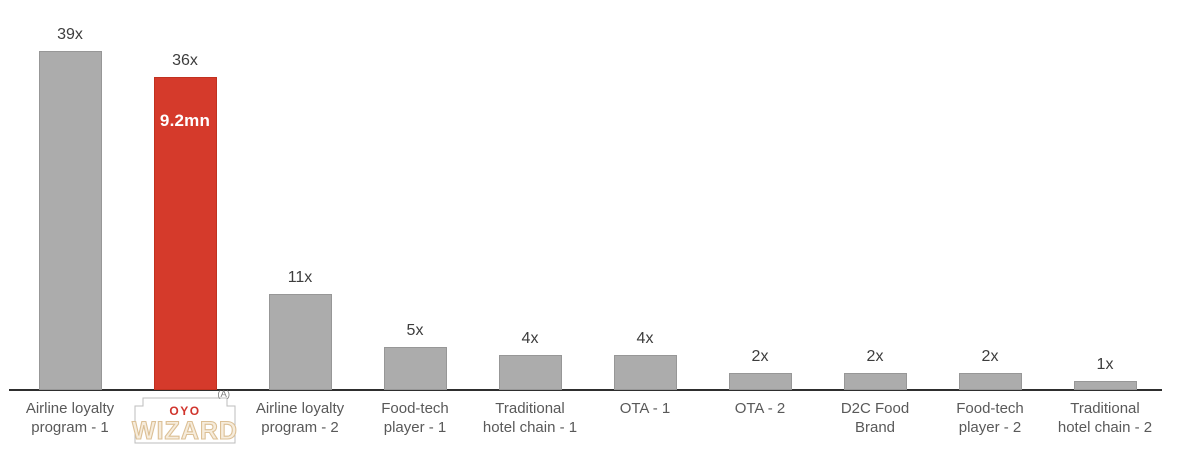  What do you see at coordinates (185, 411) in the screenshot?
I see `oyo-brand-text: OYO` at bounding box center [185, 411].